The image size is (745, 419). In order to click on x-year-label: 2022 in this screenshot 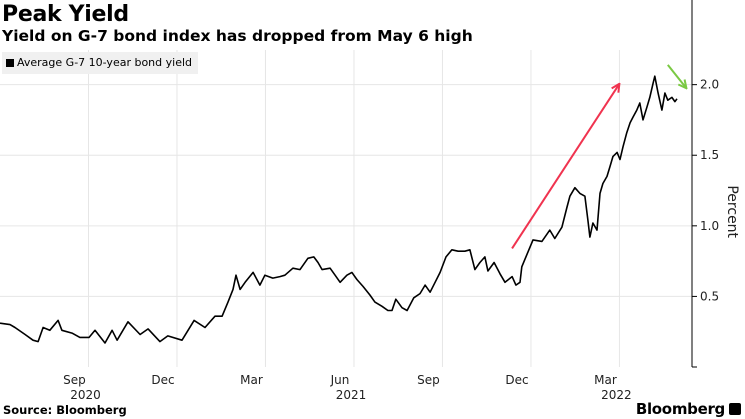, I will do `click(616, 395)`.